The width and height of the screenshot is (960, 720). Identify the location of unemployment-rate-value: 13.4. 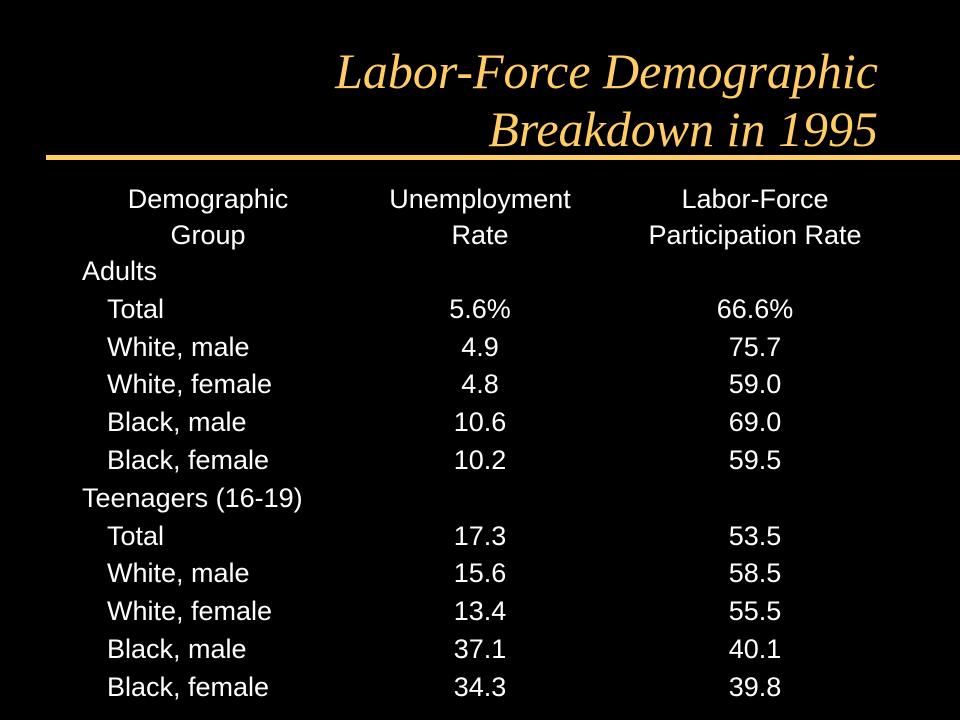
(480, 611).